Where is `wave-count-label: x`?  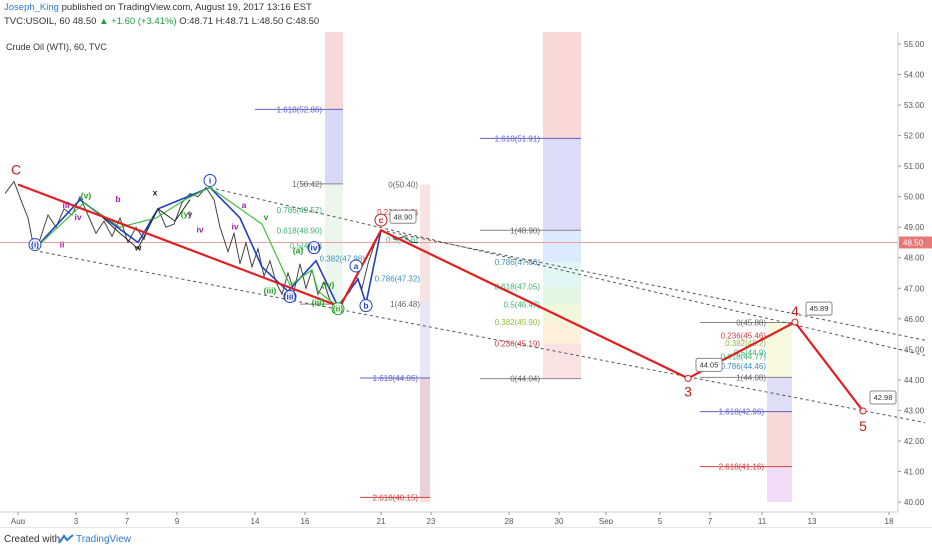 wave-count-label: x is located at coordinates (155, 193).